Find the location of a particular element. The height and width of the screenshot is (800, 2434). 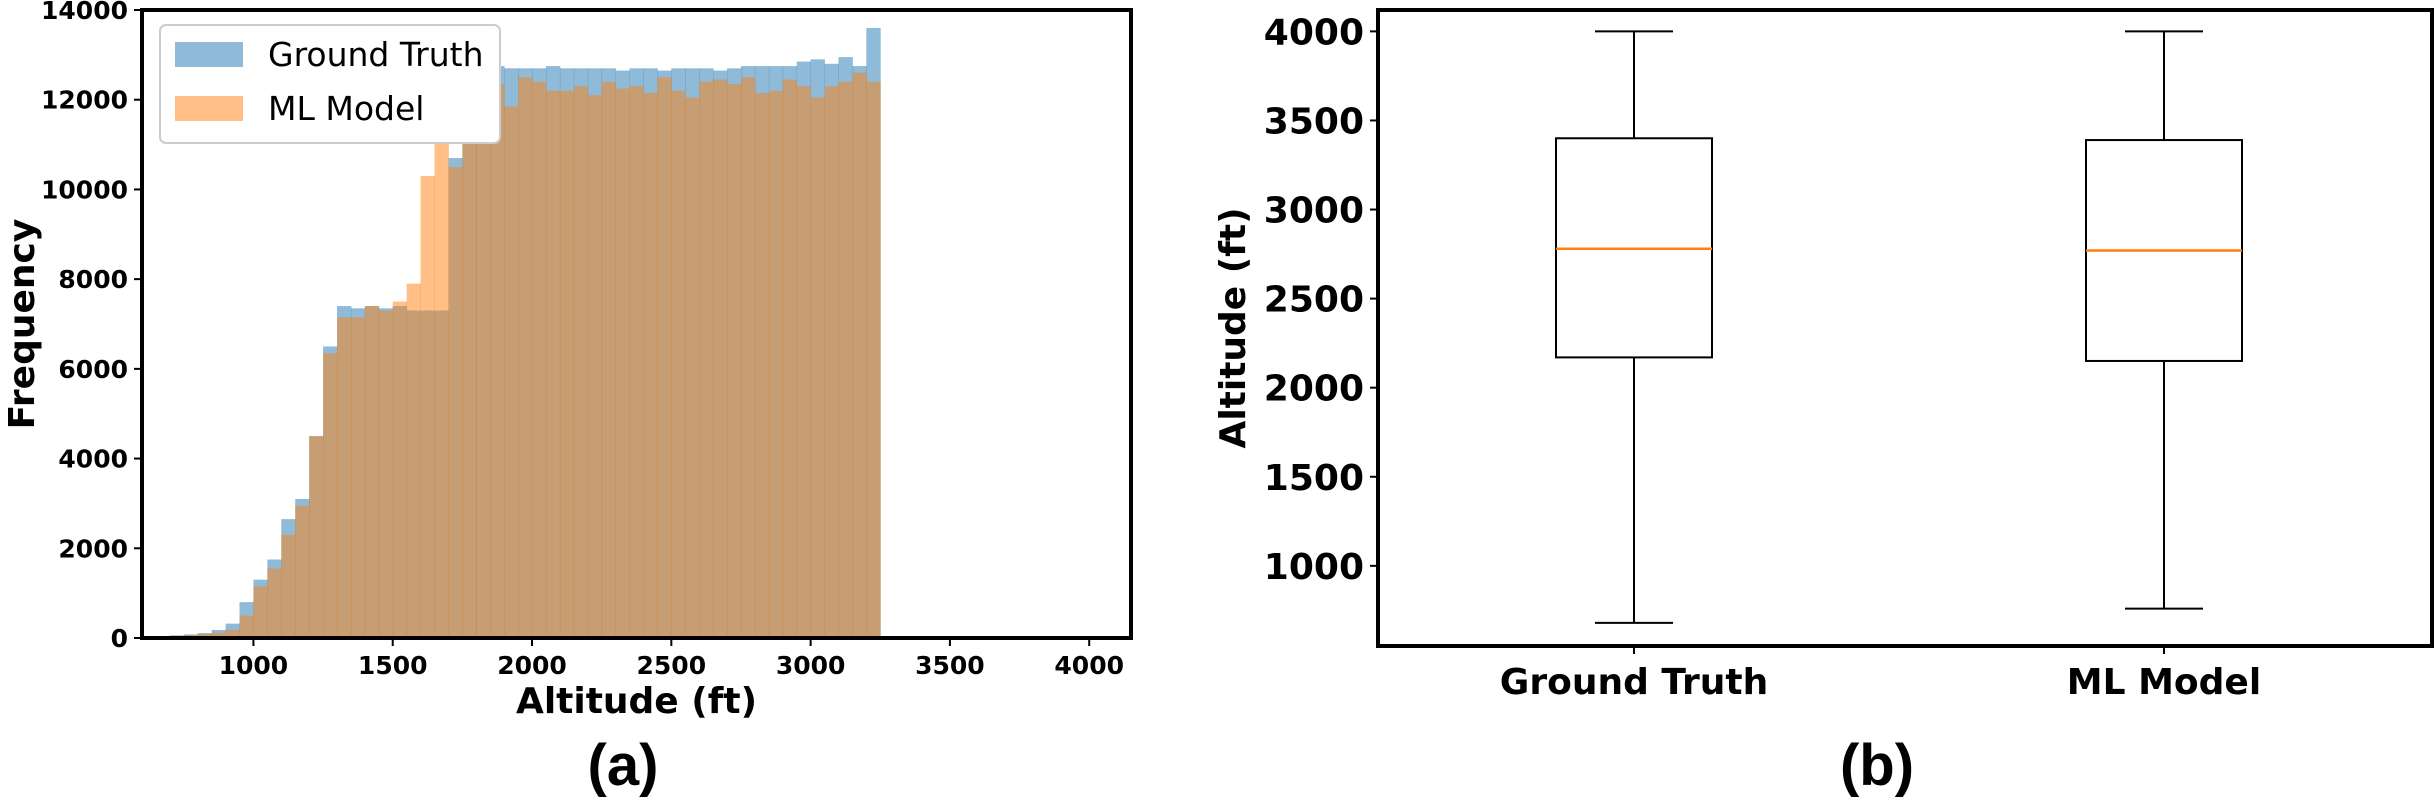

legend-swatch-ground-truth is located at coordinates (209, 54).